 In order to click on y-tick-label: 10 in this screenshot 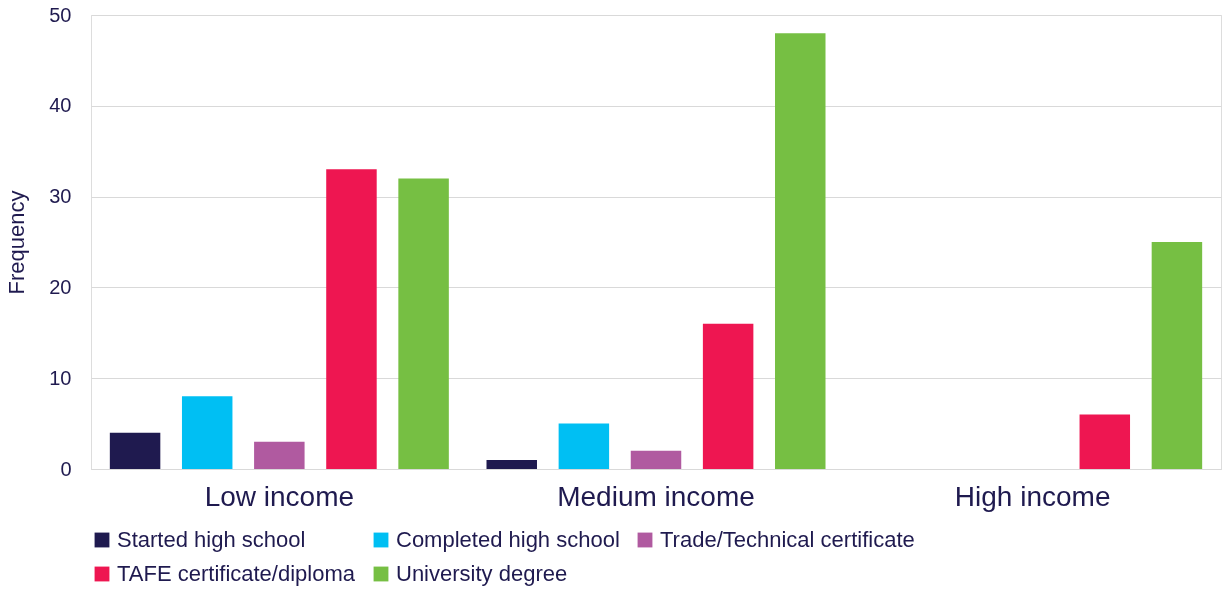, I will do `click(60, 377)`.